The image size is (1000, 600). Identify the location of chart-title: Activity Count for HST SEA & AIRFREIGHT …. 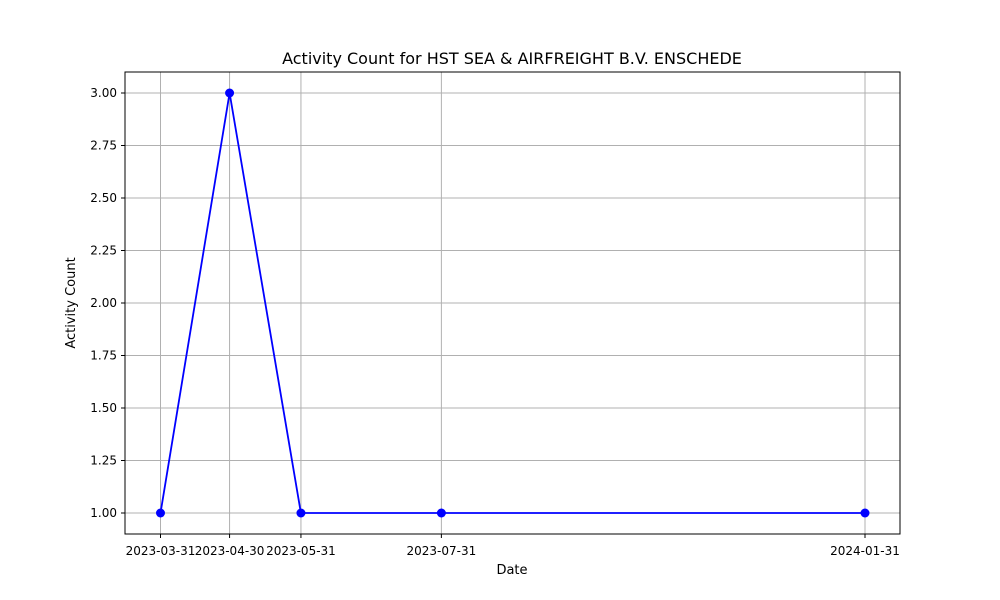
(512, 58).